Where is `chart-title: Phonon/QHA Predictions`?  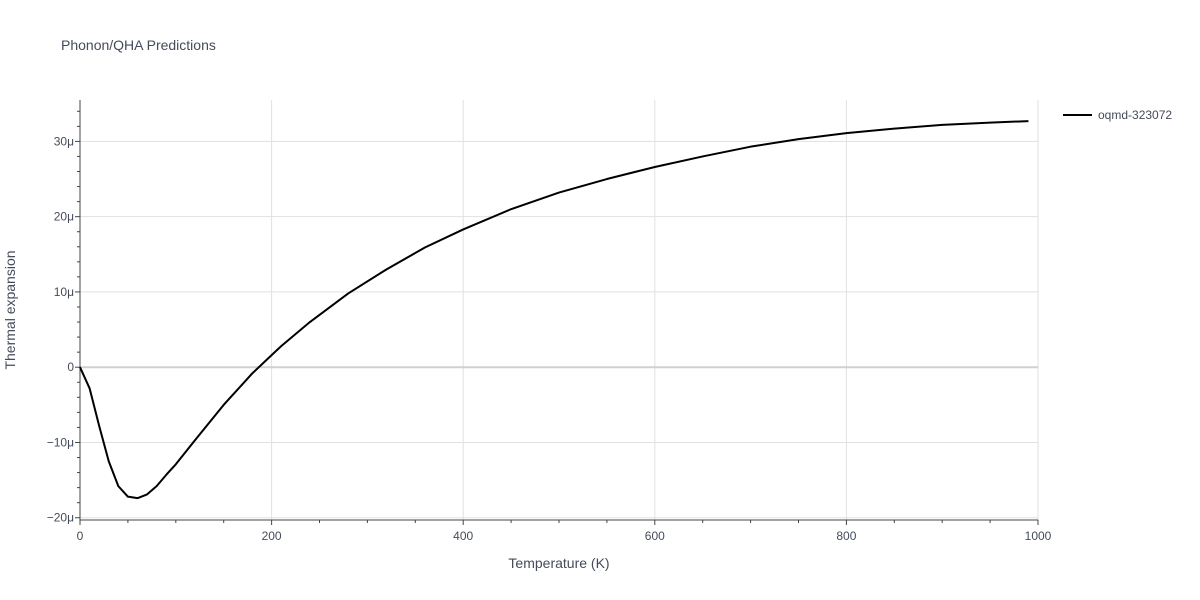 chart-title: Phonon/QHA Predictions is located at coordinates (138, 45).